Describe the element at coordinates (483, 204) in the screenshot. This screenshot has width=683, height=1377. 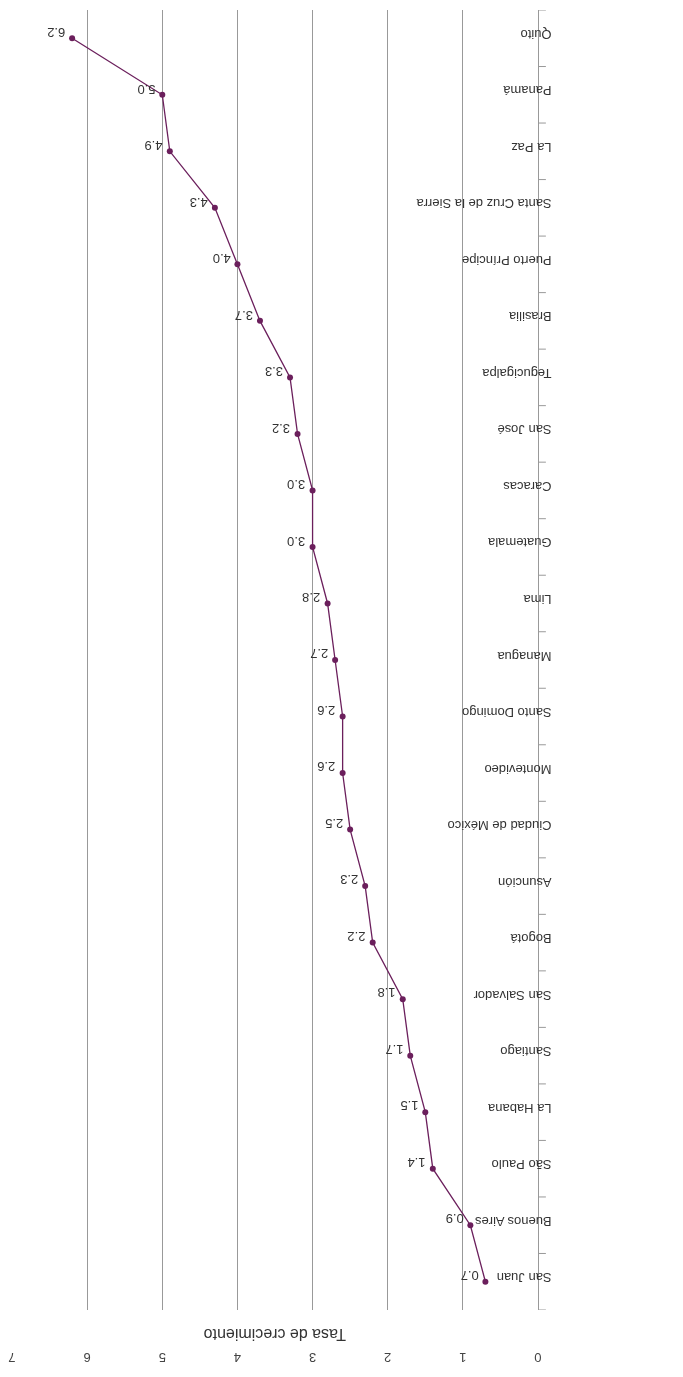
I see `y-tick-label: Santa Cruz de la Sierra` at that location.